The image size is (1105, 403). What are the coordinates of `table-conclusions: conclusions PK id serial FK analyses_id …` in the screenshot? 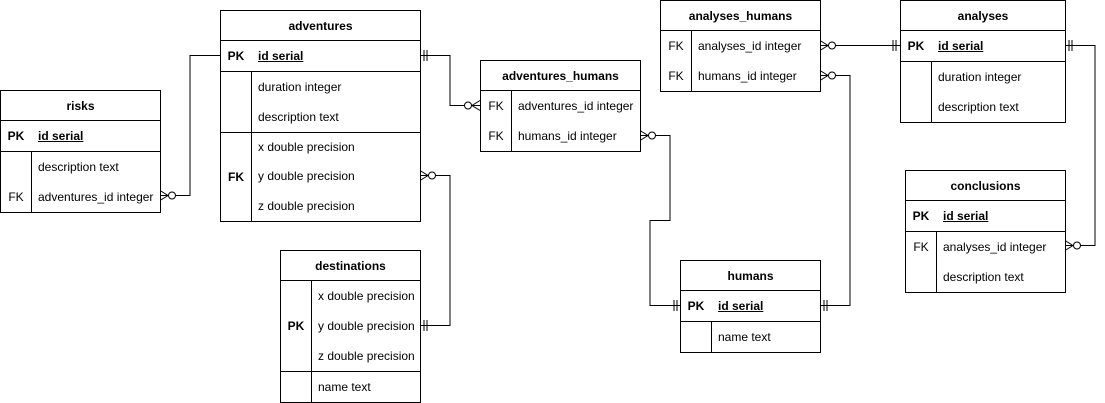 It's located at (985, 231).